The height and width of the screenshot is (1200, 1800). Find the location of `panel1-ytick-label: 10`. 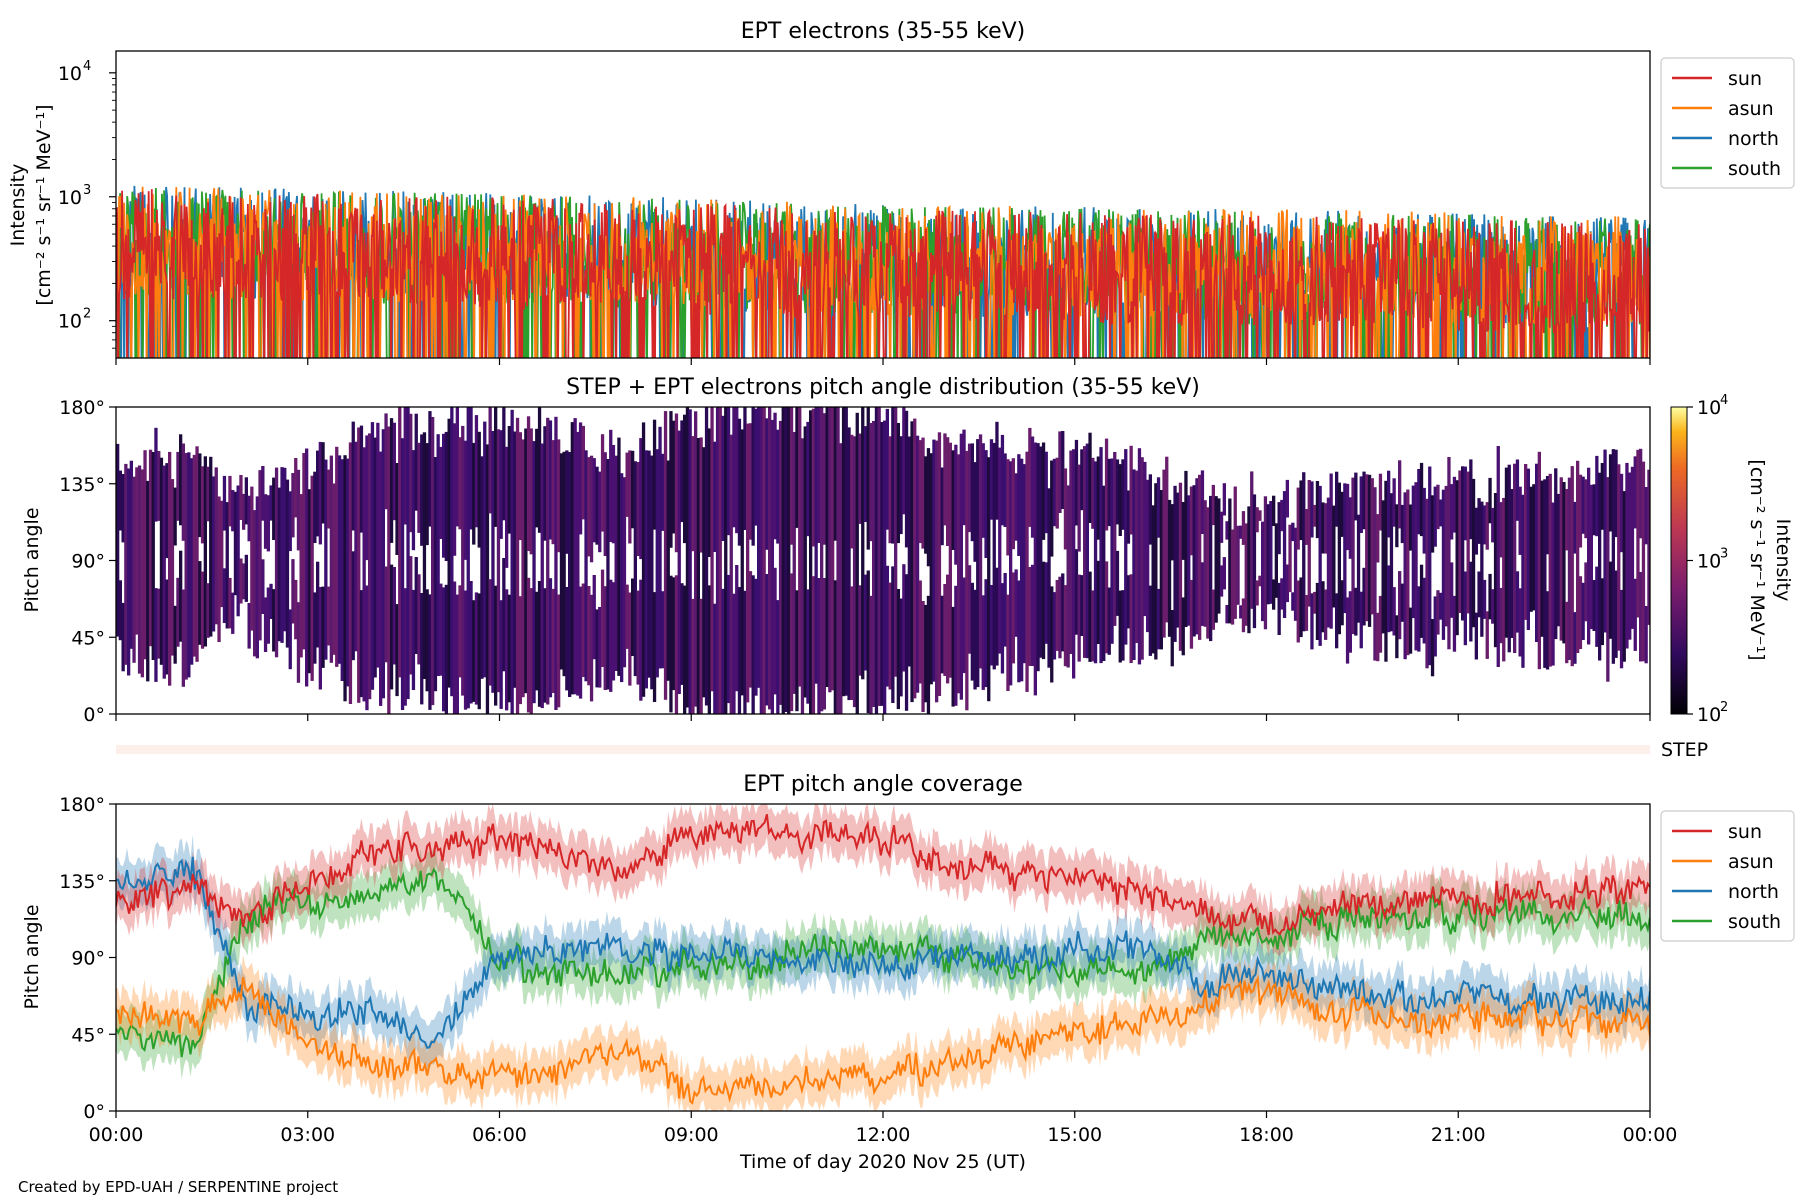

panel1-ytick-label: 10 is located at coordinates (70, 322).